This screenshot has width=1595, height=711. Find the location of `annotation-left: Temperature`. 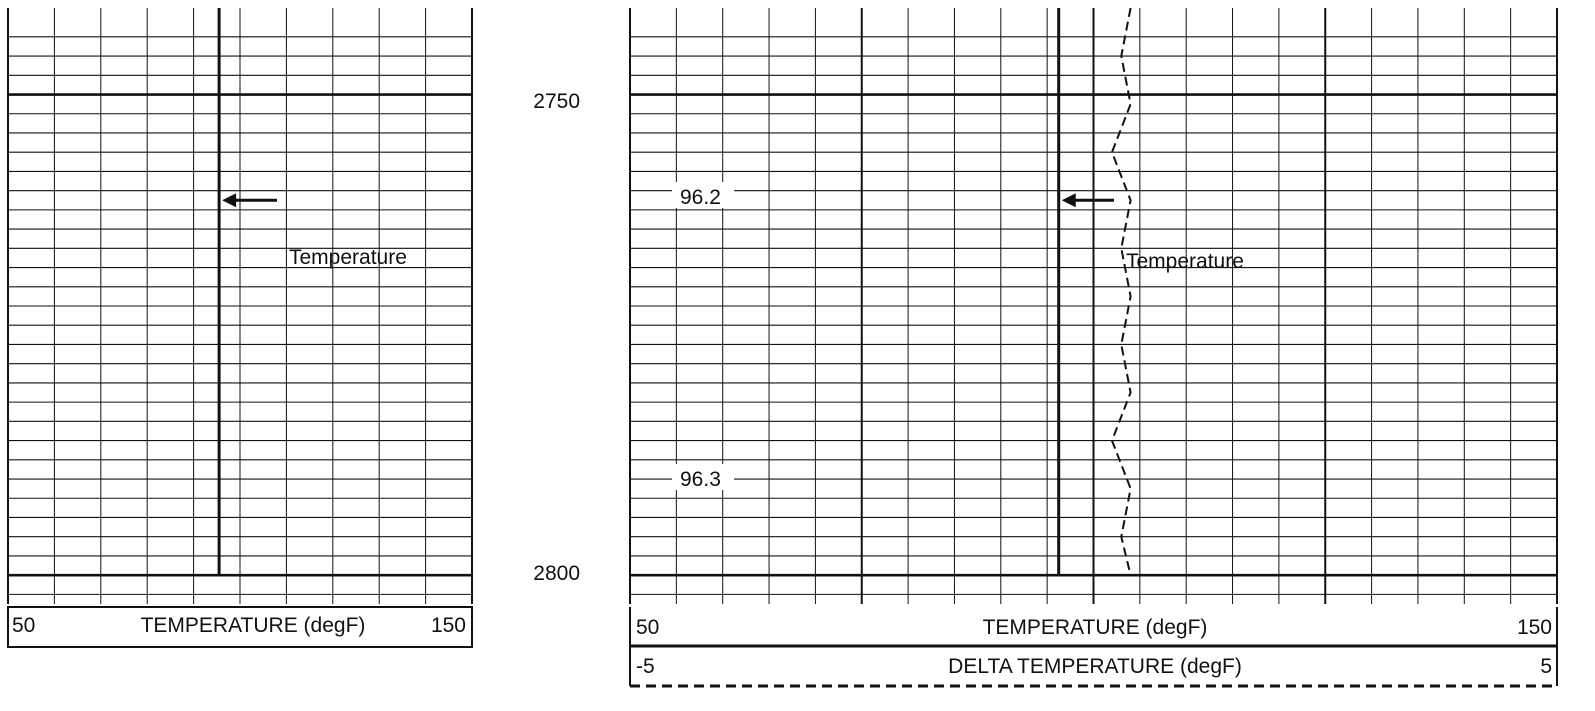

annotation-left: Temperature is located at coordinates (314, 231).